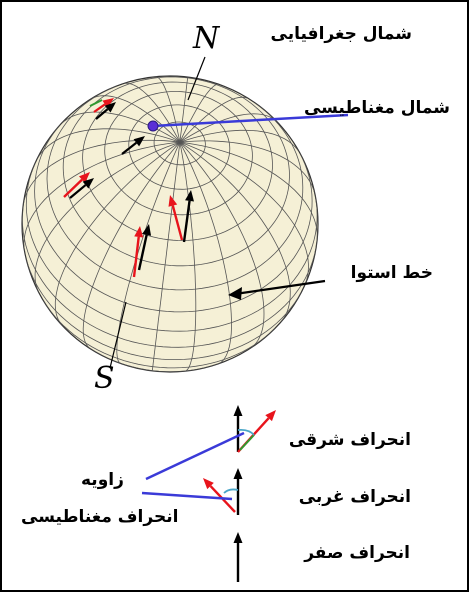  I want to click on legend-east-geographic-arrow, so click(238, 428).